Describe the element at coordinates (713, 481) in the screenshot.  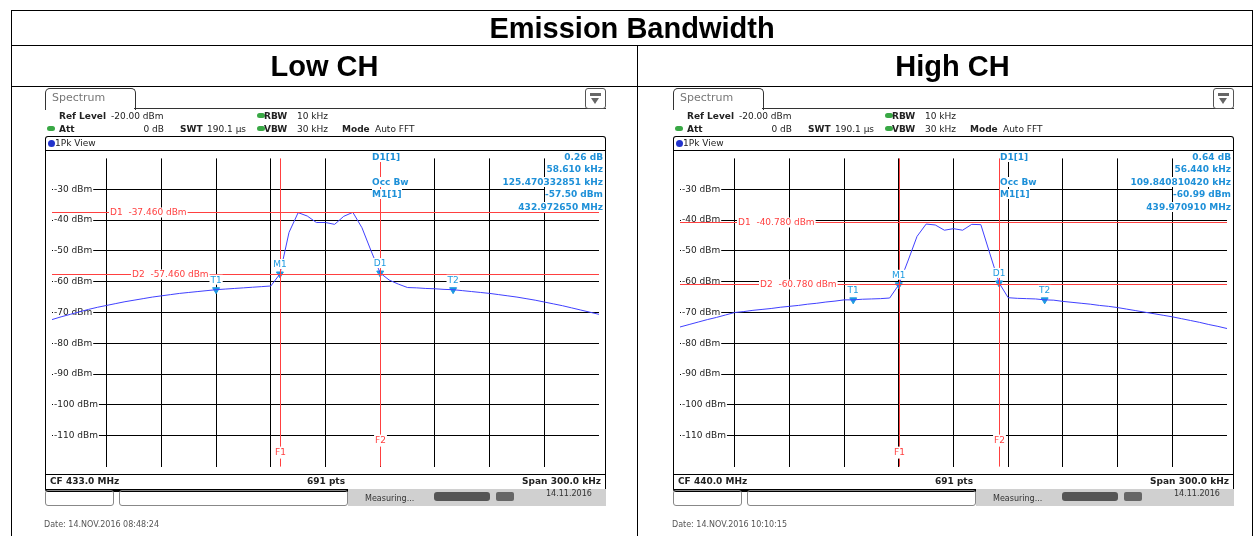
I see `text: CF 440.0 MHz` at that location.